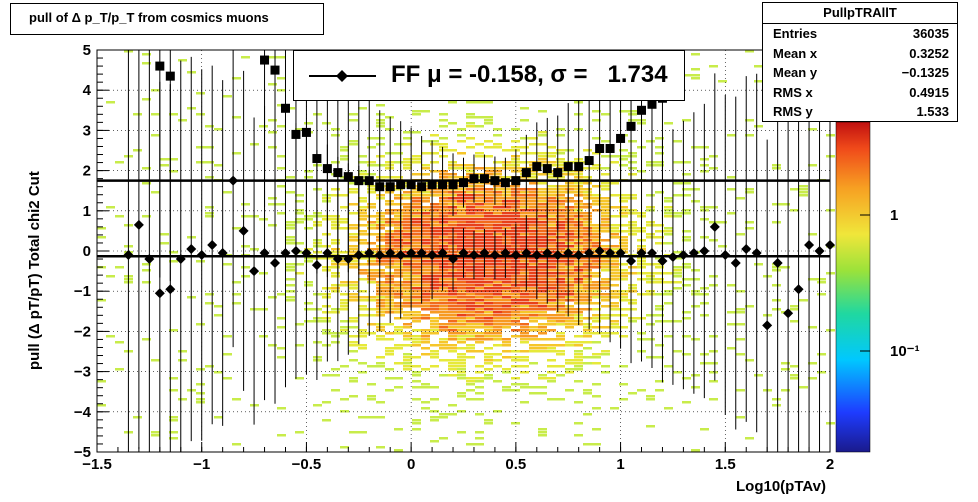 This screenshot has width=978, height=502. Describe the element at coordinates (793, 111) in the screenshot. I see `stats-key: RMS y` at that location.